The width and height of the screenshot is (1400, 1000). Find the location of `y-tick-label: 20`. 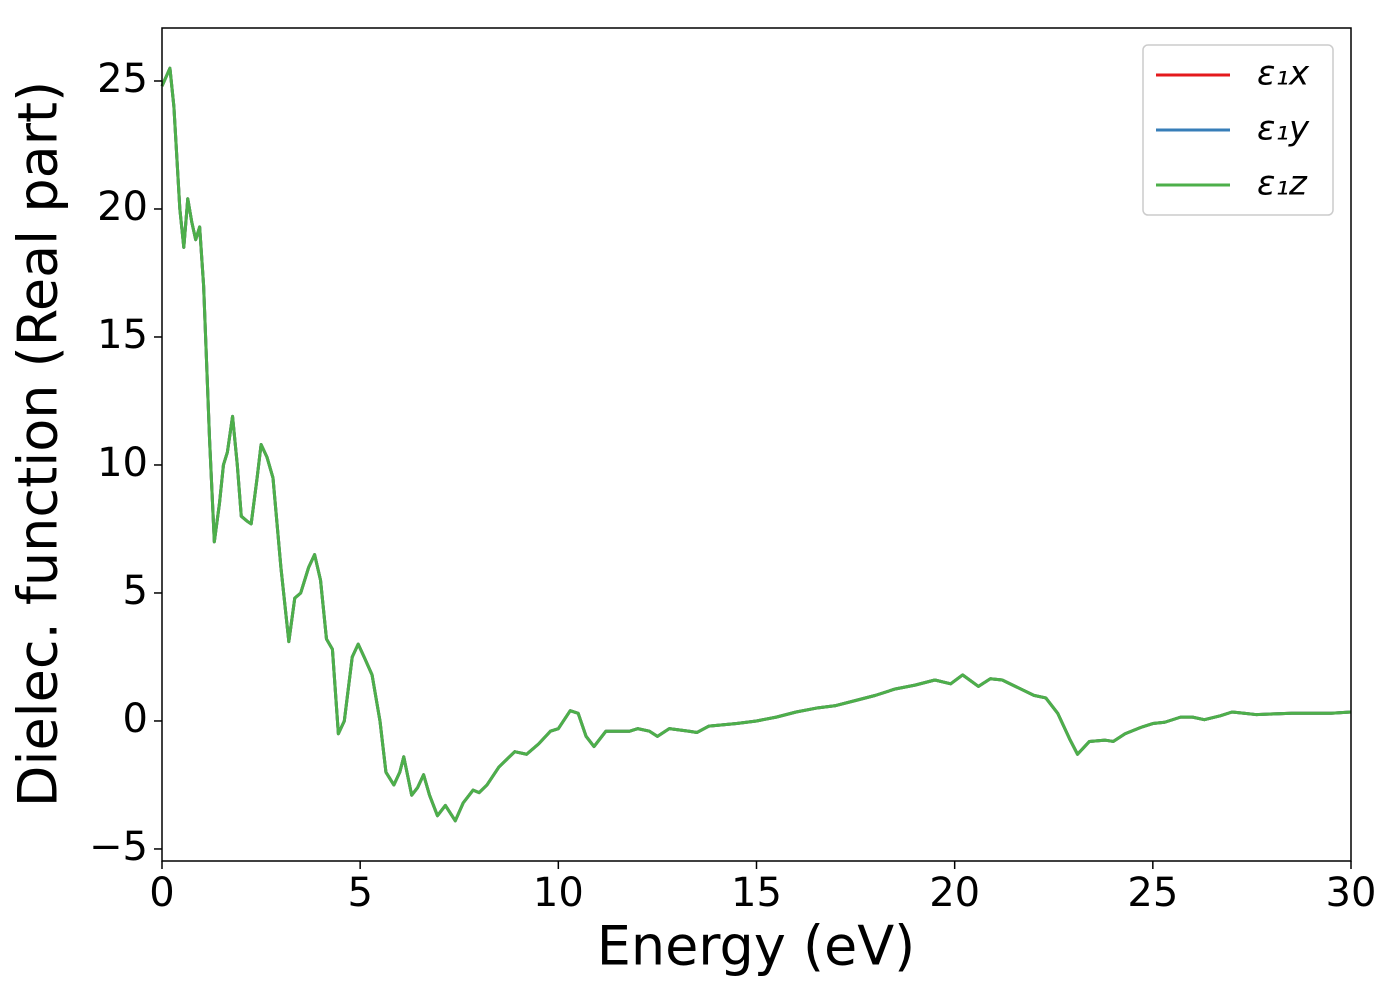

y-tick-label: 20 is located at coordinates (122, 207).